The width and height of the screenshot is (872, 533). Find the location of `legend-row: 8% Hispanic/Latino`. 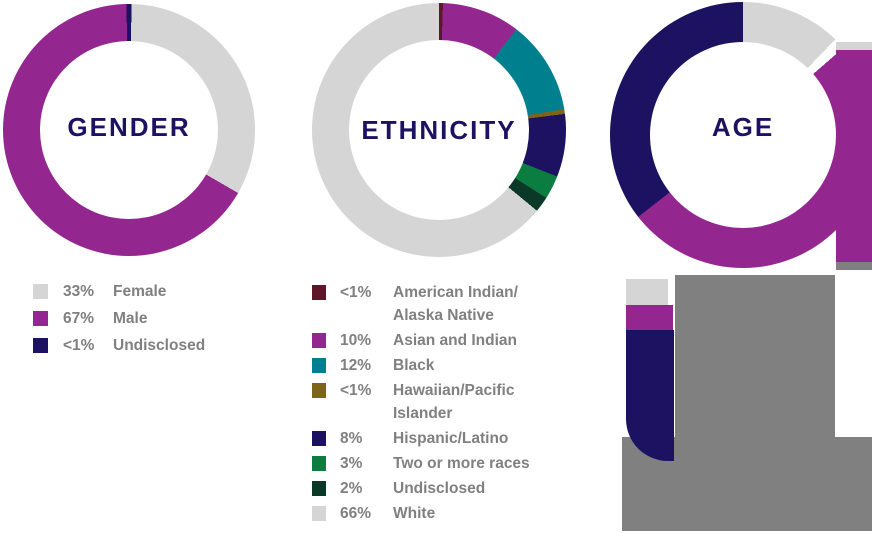

legend-row: 8% Hispanic/Latino is located at coordinates (421, 438).